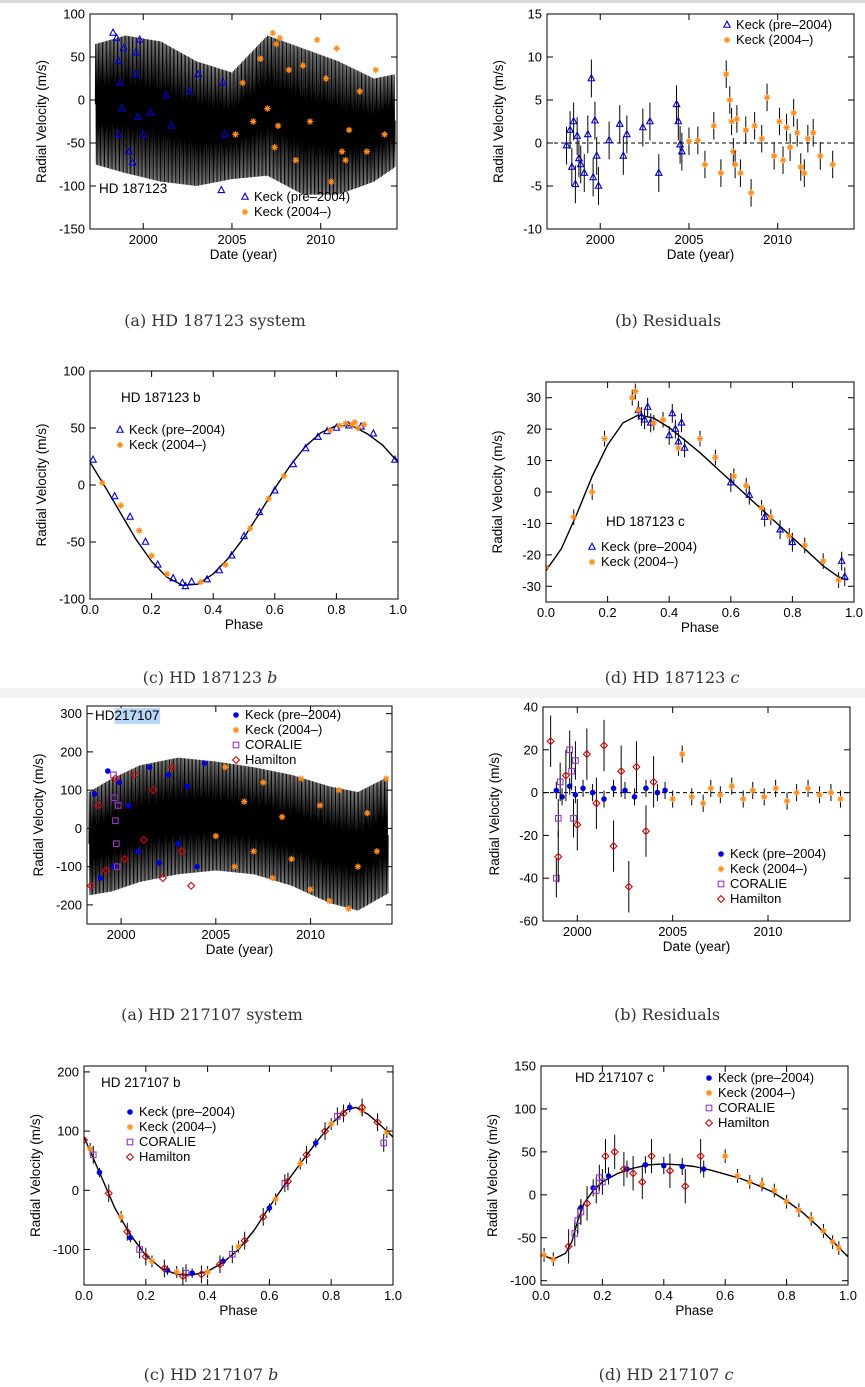 The image size is (865, 1387). I want to click on plot-area, so click(238, 834).